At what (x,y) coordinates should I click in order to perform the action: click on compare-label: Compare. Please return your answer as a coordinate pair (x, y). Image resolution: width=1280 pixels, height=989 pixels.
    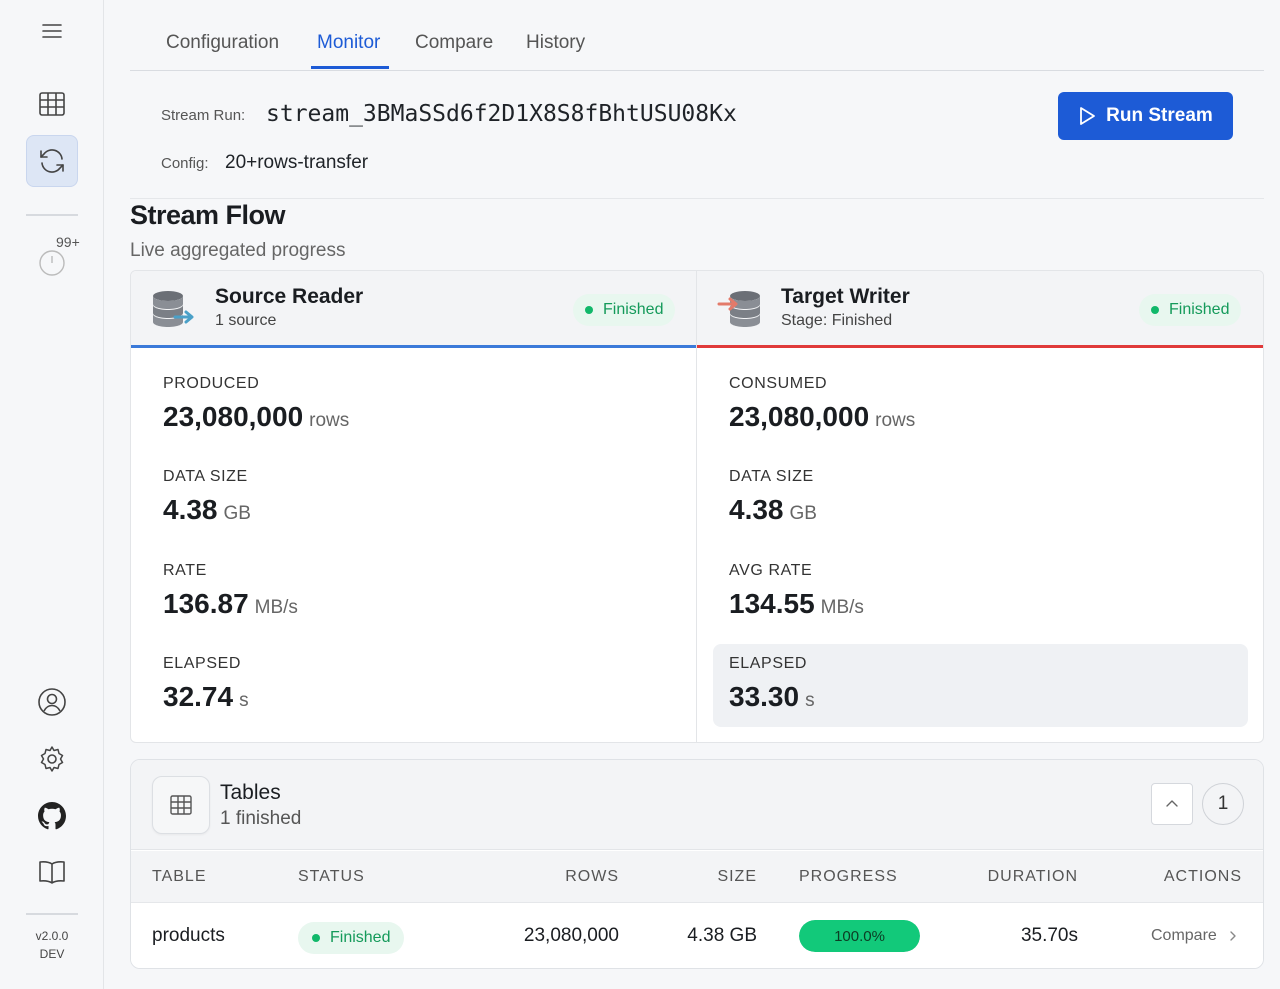
    Looking at the image, I should click on (1184, 935).